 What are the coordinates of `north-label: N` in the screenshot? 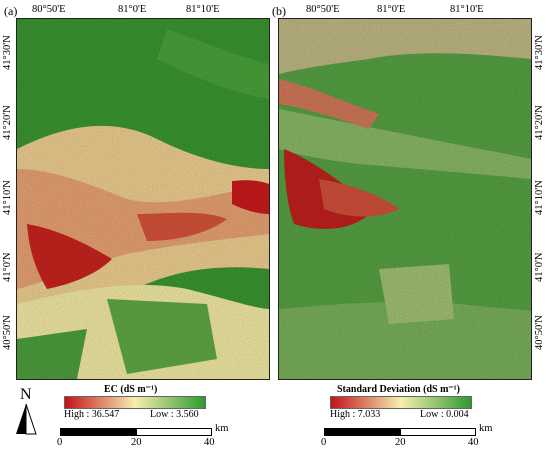 It's located at (26, 394).